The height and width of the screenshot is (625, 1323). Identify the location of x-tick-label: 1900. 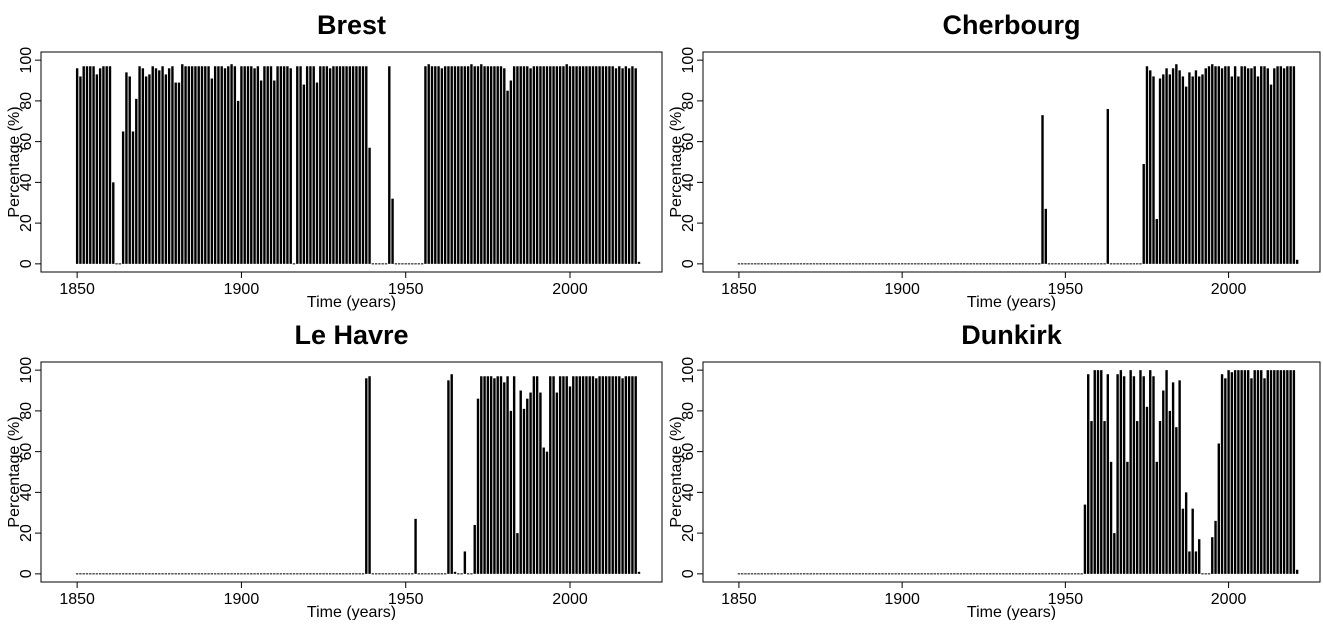
(242, 289).